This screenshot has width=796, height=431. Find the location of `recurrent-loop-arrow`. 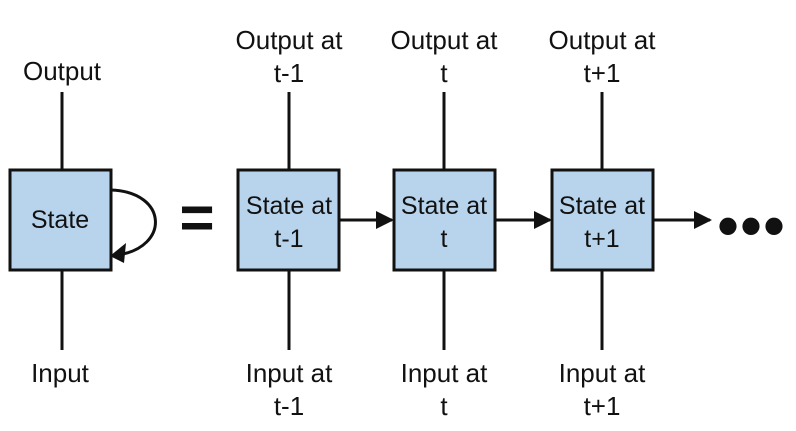

recurrent-loop-arrow is located at coordinates (133, 222).